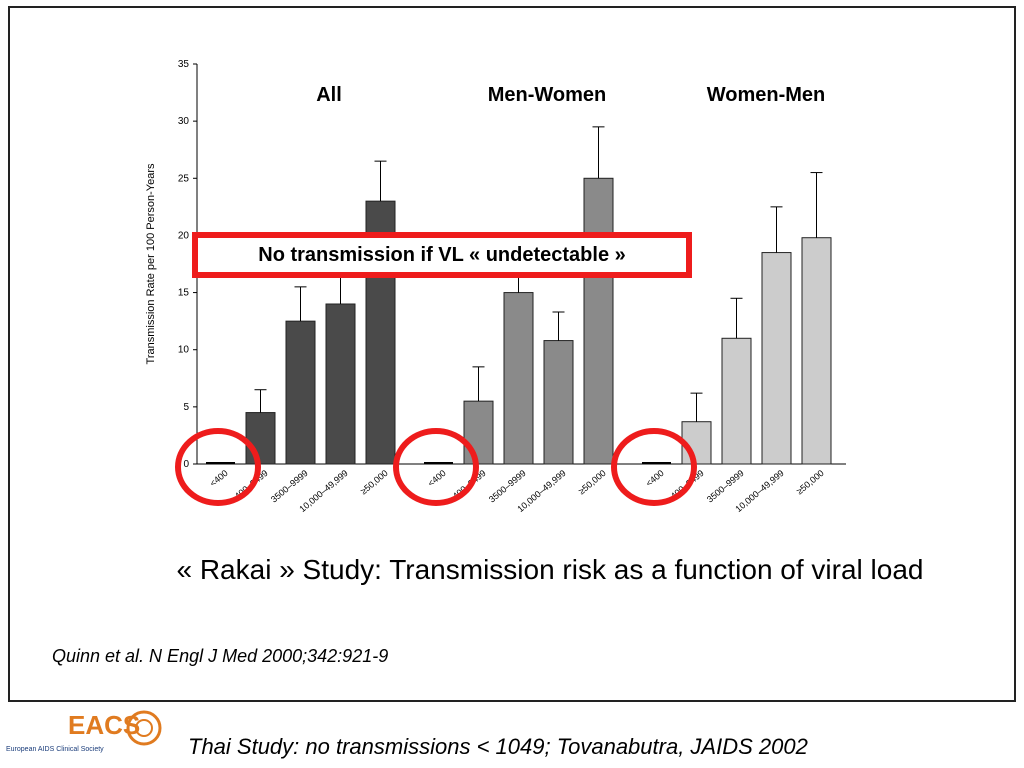  I want to click on eacs-logo: EACS European AIDS Clinical Society, so click(86, 735).